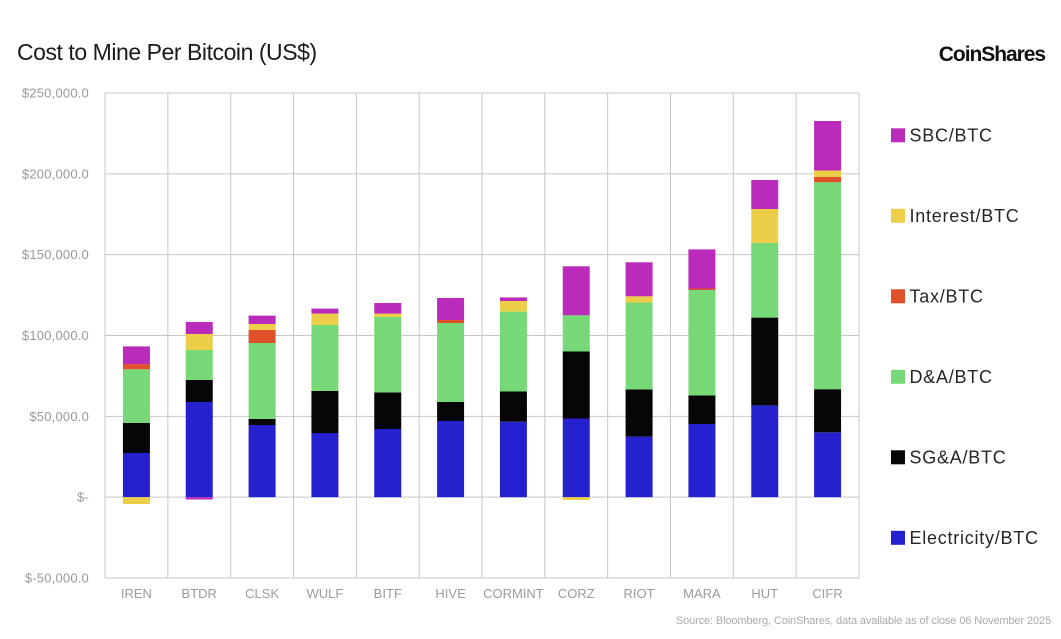 This screenshot has height=639, width=1061. I want to click on svg-text: Electricity/BTC, so click(974, 538).